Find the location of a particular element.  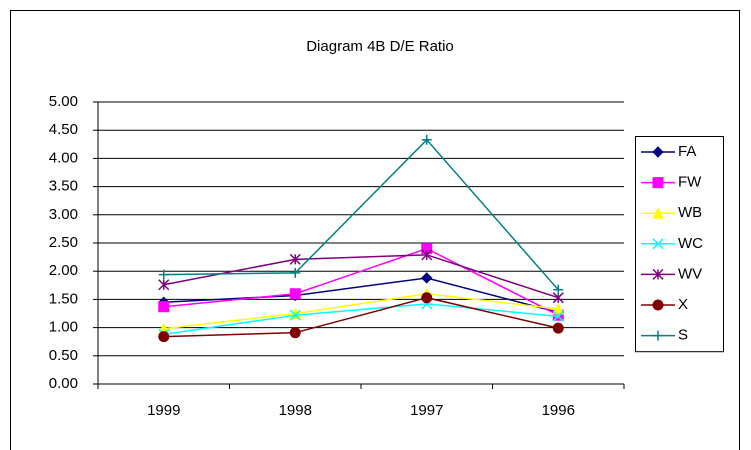

y-tick-label: 4.00 is located at coordinates (63, 157).